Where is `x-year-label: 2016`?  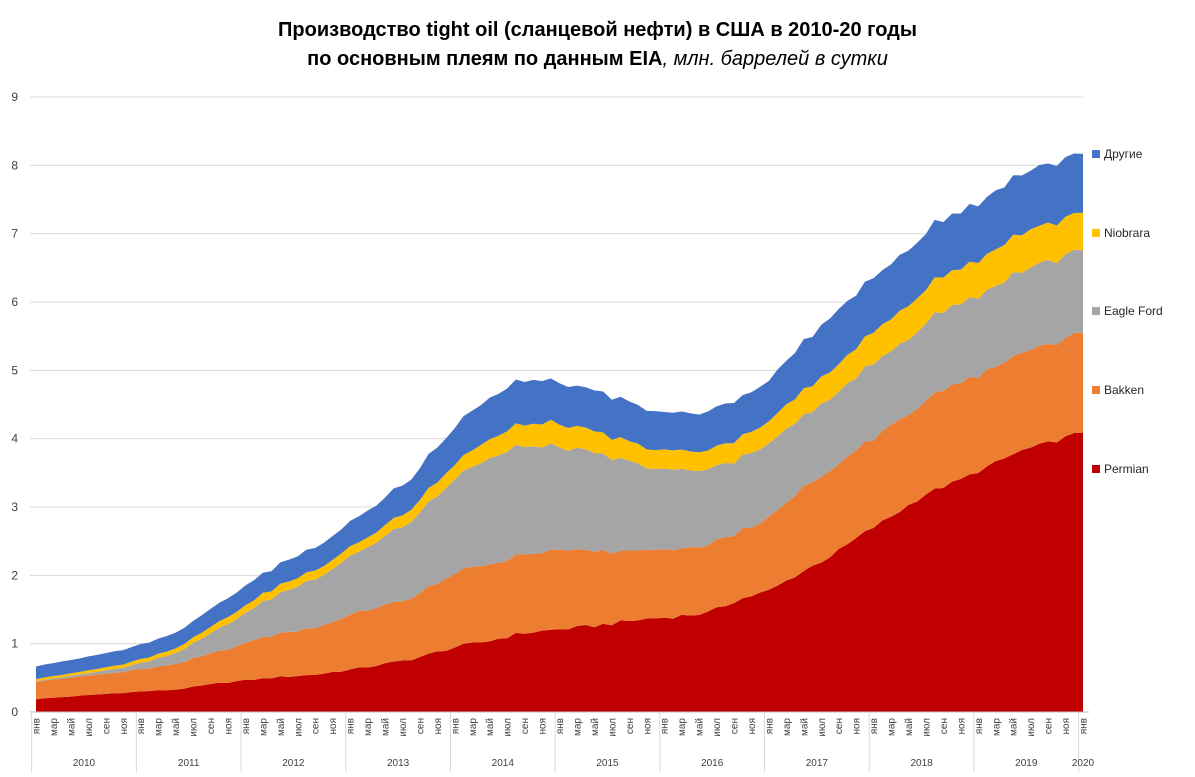 x-year-label: 2016 is located at coordinates (712, 763).